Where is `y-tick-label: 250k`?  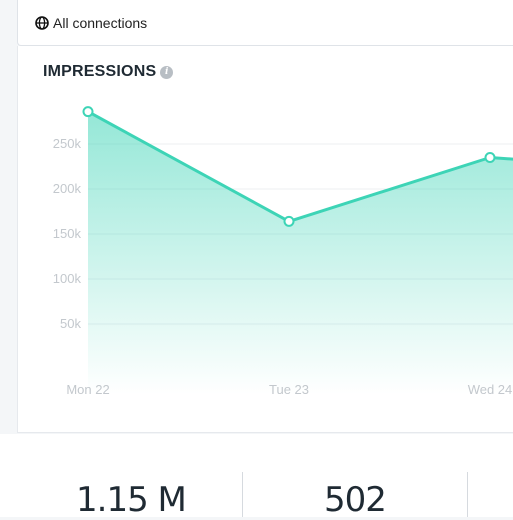
y-tick-label: 250k is located at coordinates (67, 143).